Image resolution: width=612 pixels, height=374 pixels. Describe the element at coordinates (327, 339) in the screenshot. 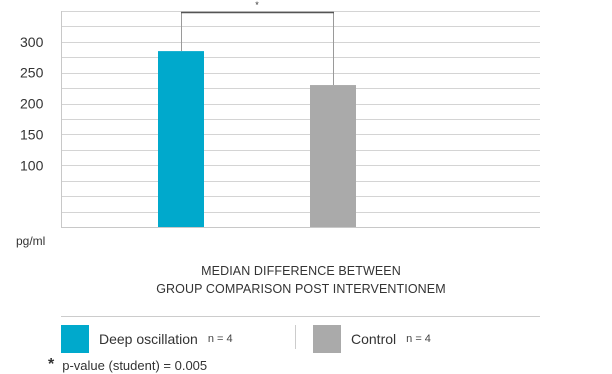

I see `legend-swatch-control` at that location.